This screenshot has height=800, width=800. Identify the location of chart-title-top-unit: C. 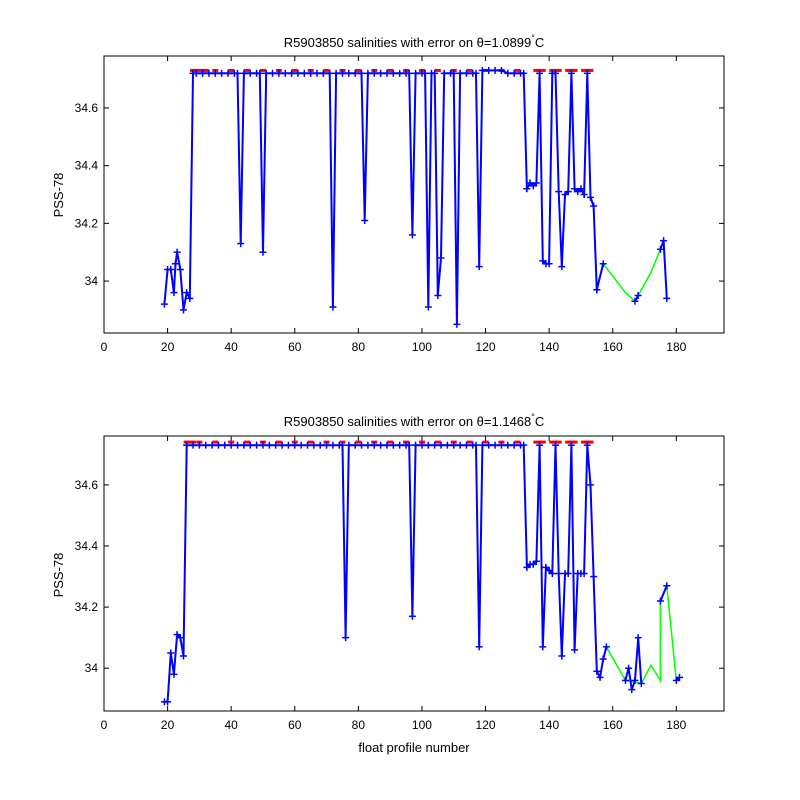
(539, 42).